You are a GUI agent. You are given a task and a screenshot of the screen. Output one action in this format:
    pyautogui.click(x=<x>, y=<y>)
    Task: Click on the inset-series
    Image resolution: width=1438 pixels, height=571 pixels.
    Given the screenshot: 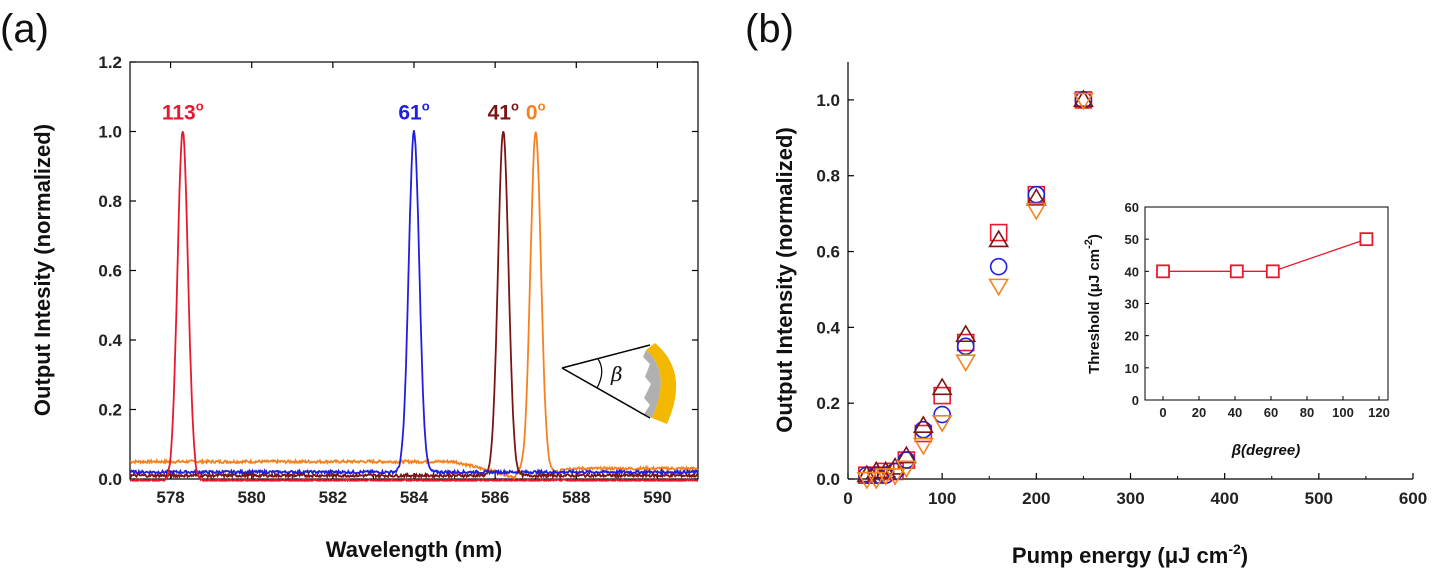 What is the action you would take?
    pyautogui.click(x=1265, y=255)
    